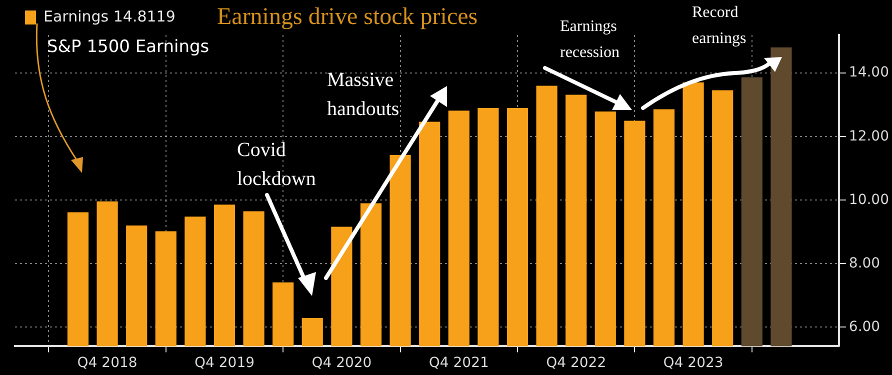  What do you see at coordinates (693, 363) in the screenshot?
I see `x-tick-label: Q4 2023` at bounding box center [693, 363].